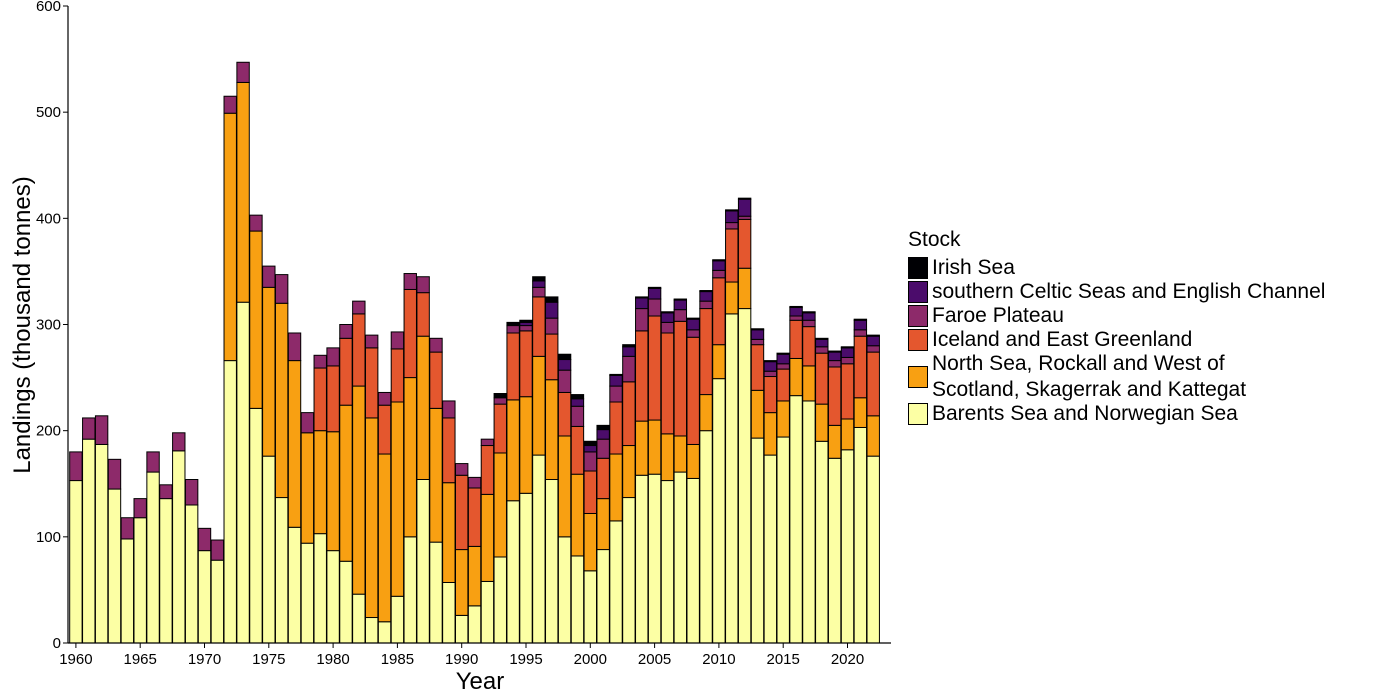 This screenshot has height=700, width=1400. What do you see at coordinates (1116, 340) in the screenshot?
I see `legend-item: Iceland and East Greenland` at bounding box center [1116, 340].